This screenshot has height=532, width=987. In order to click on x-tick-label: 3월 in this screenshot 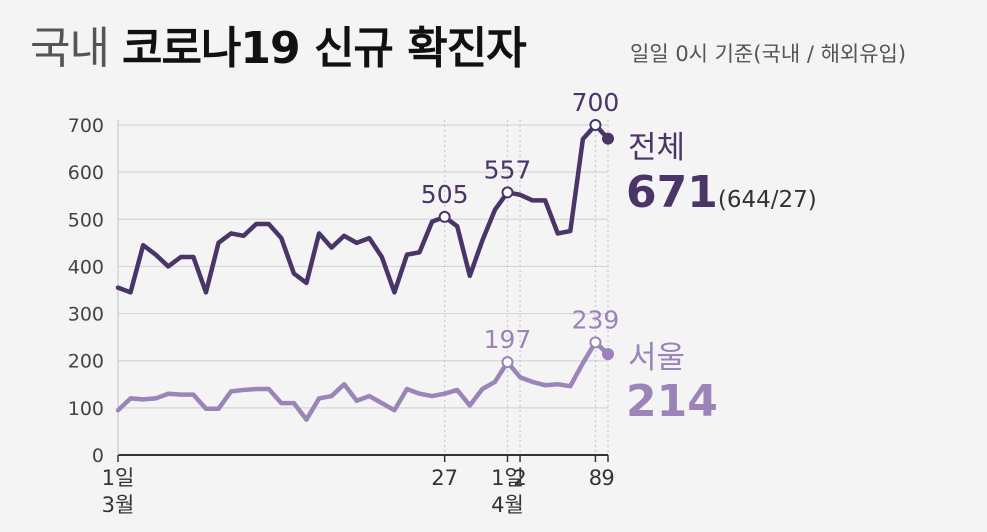, I will do `click(118, 505)`.